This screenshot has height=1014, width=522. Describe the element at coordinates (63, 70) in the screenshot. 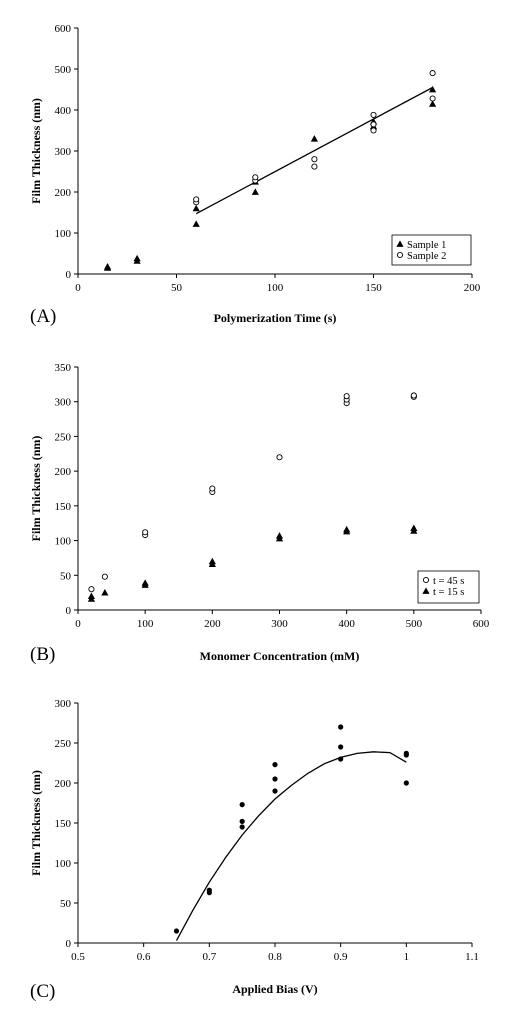

I see `y-tick-label: 500` at that location.